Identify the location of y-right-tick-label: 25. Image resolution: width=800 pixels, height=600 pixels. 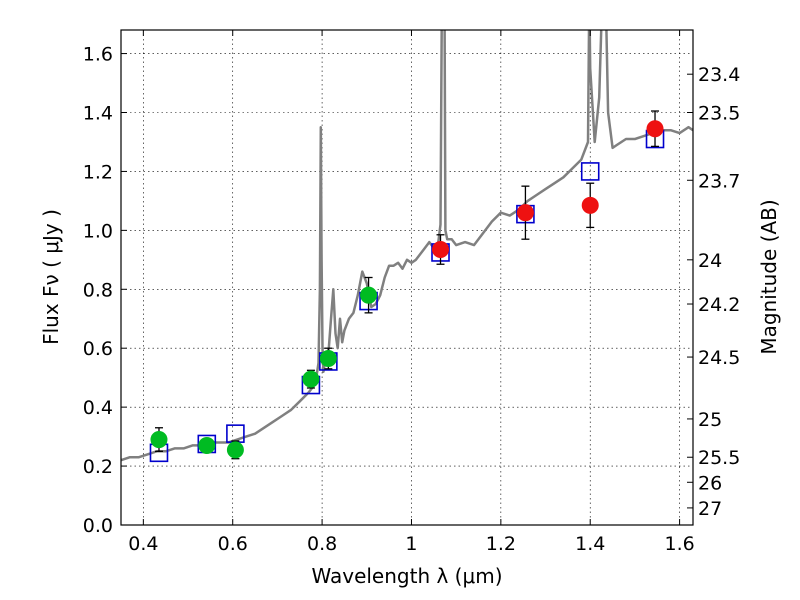
(710, 420).